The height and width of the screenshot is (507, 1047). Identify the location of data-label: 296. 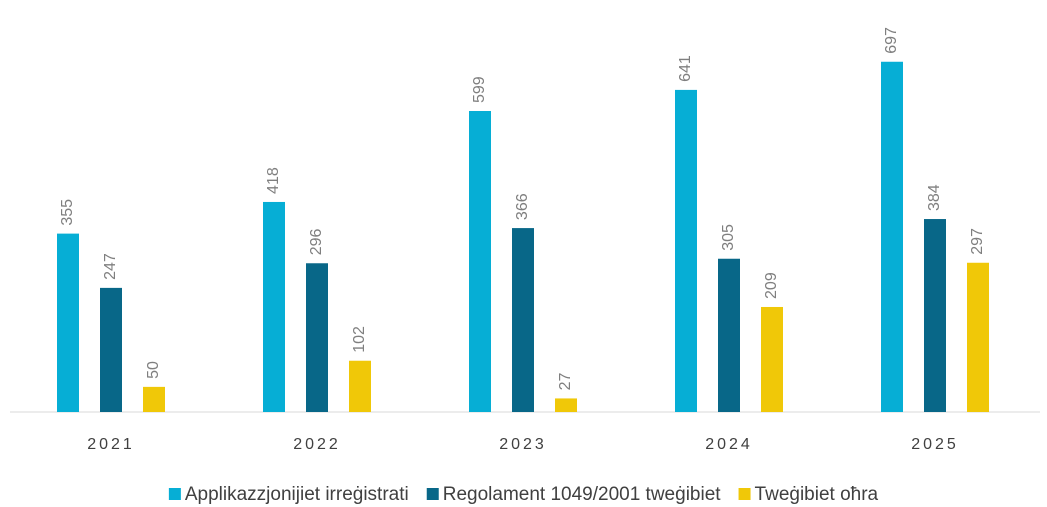
(316, 241).